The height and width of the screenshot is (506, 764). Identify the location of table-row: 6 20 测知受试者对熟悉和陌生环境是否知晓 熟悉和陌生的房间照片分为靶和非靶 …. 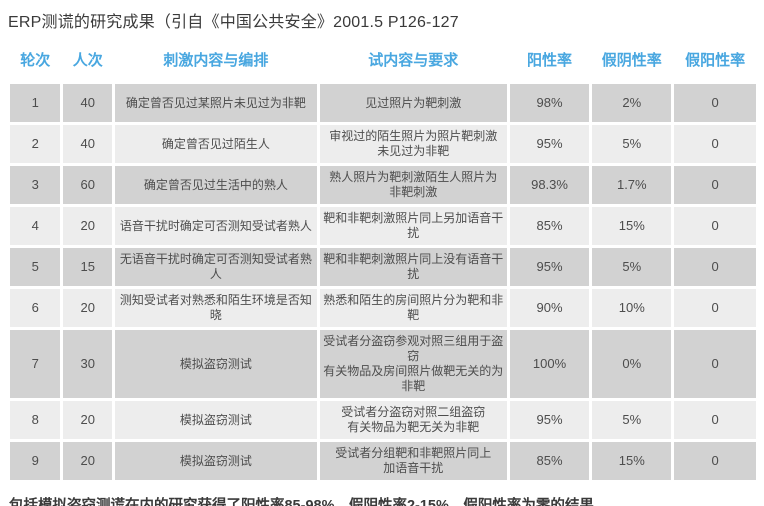
(383, 308).